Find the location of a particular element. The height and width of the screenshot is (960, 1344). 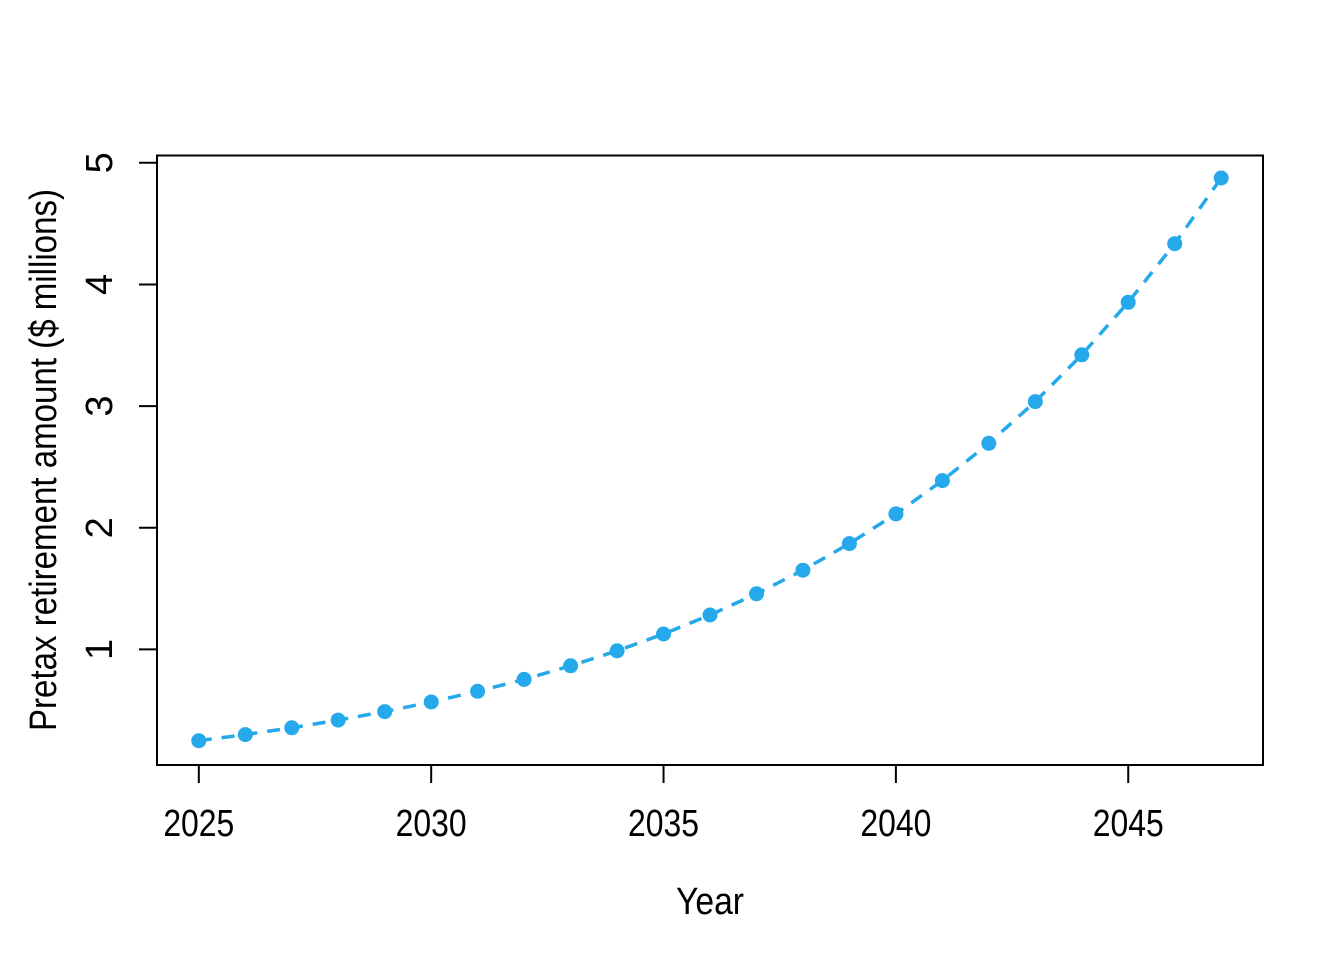

x-tick-label: 2035 is located at coordinates (663, 824).